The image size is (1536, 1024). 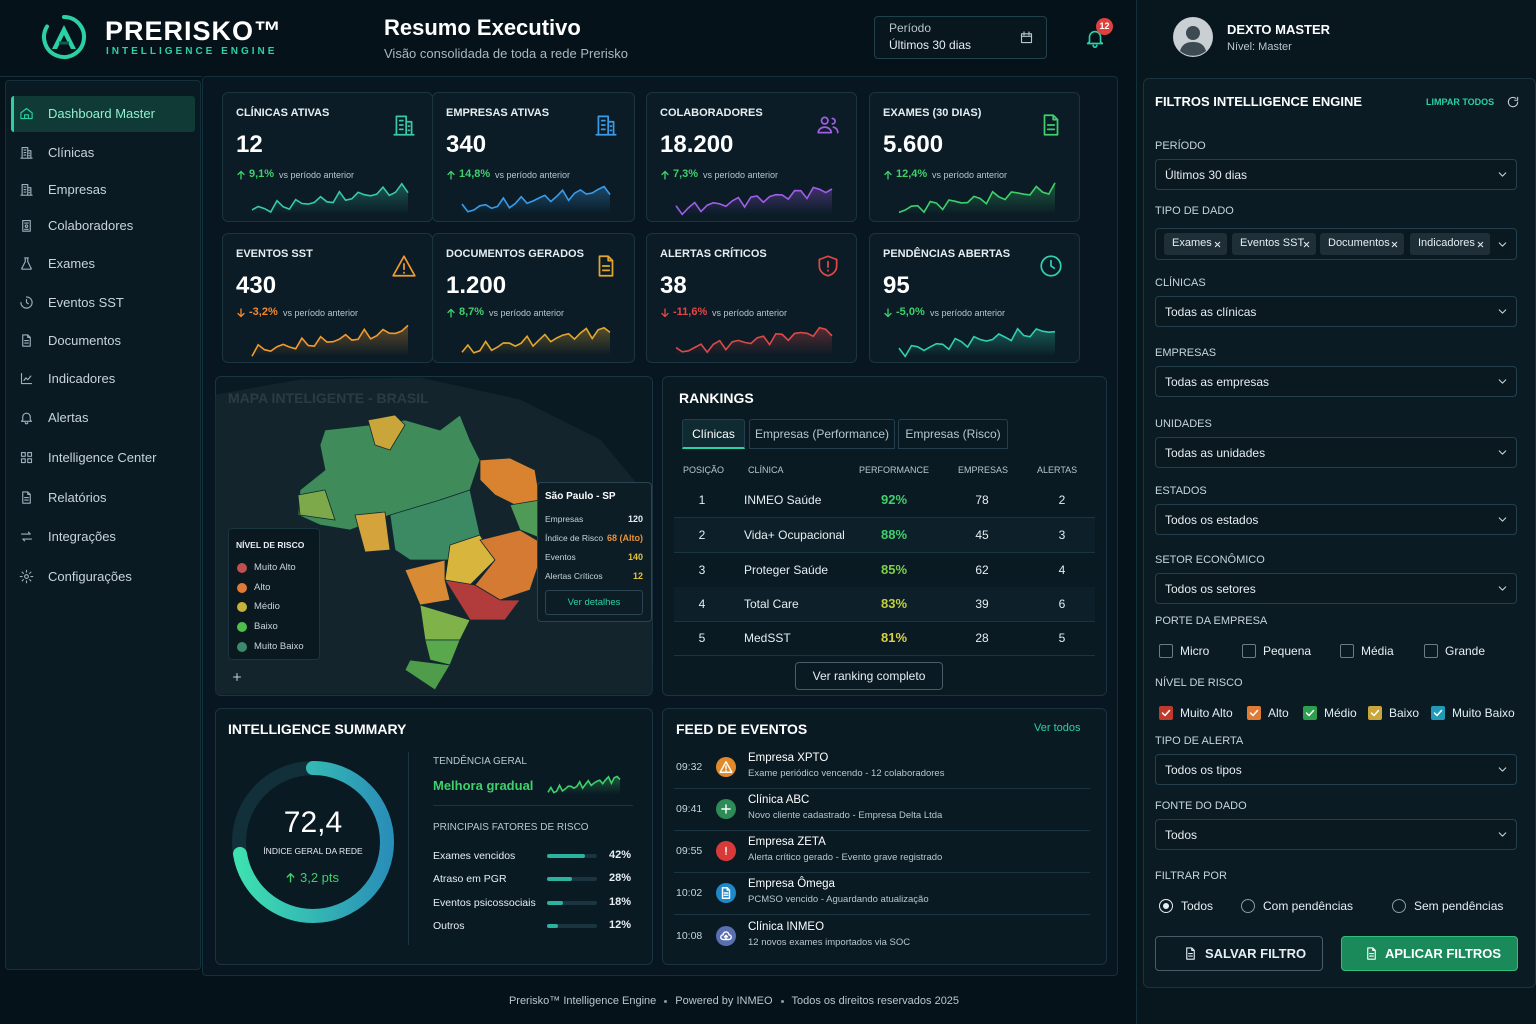 I want to click on nav-item: Eventos SST, so click(x=86, y=303).